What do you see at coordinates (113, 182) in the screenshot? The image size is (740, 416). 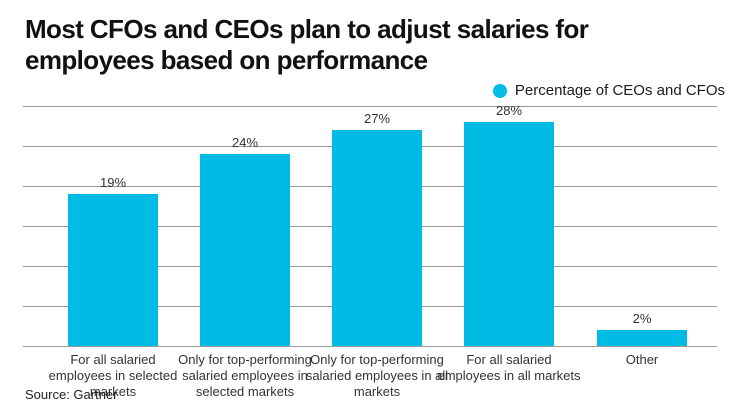 I see `bar-value-label: 19%` at bounding box center [113, 182].